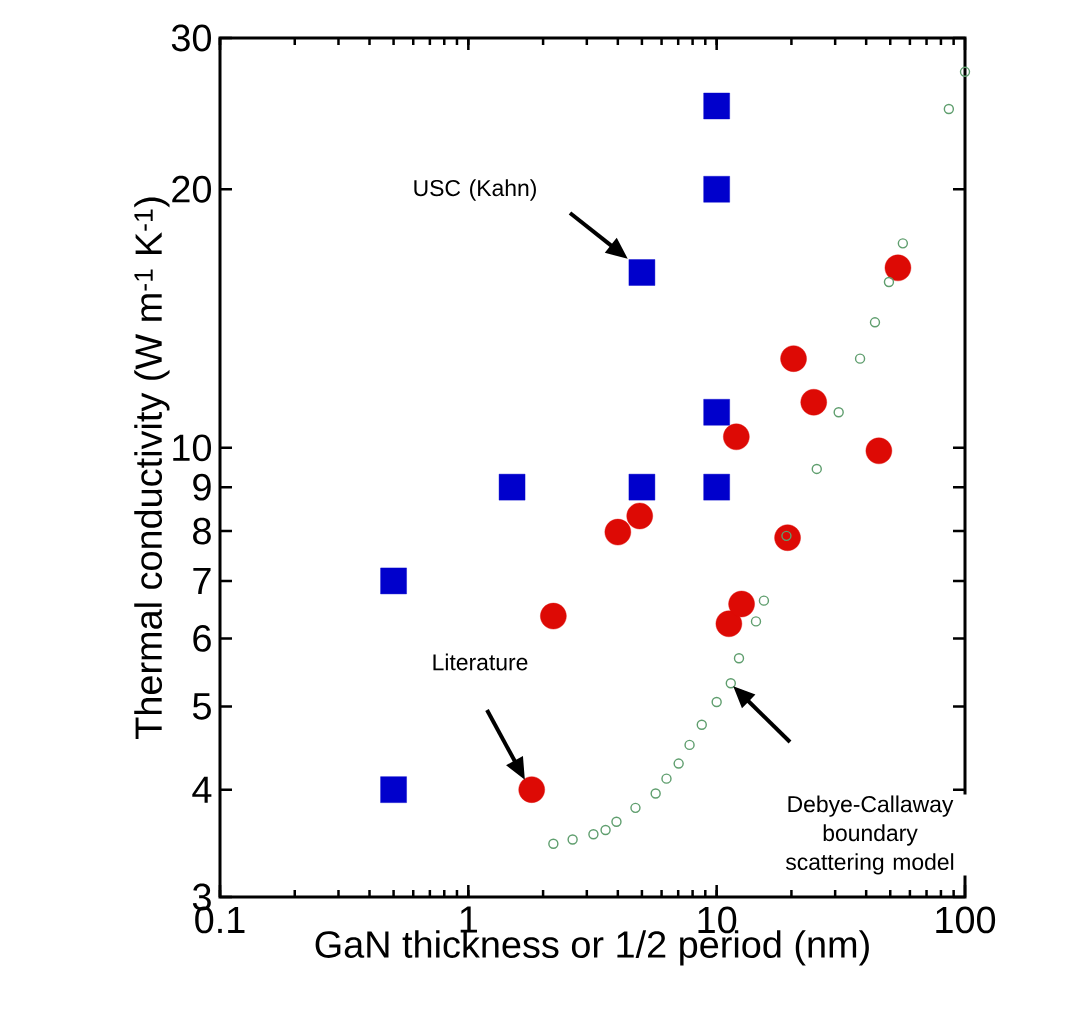 Image resolution: width=1081 pixels, height=1032 pixels. I want to click on y-tick-label: 6, so click(202, 638).